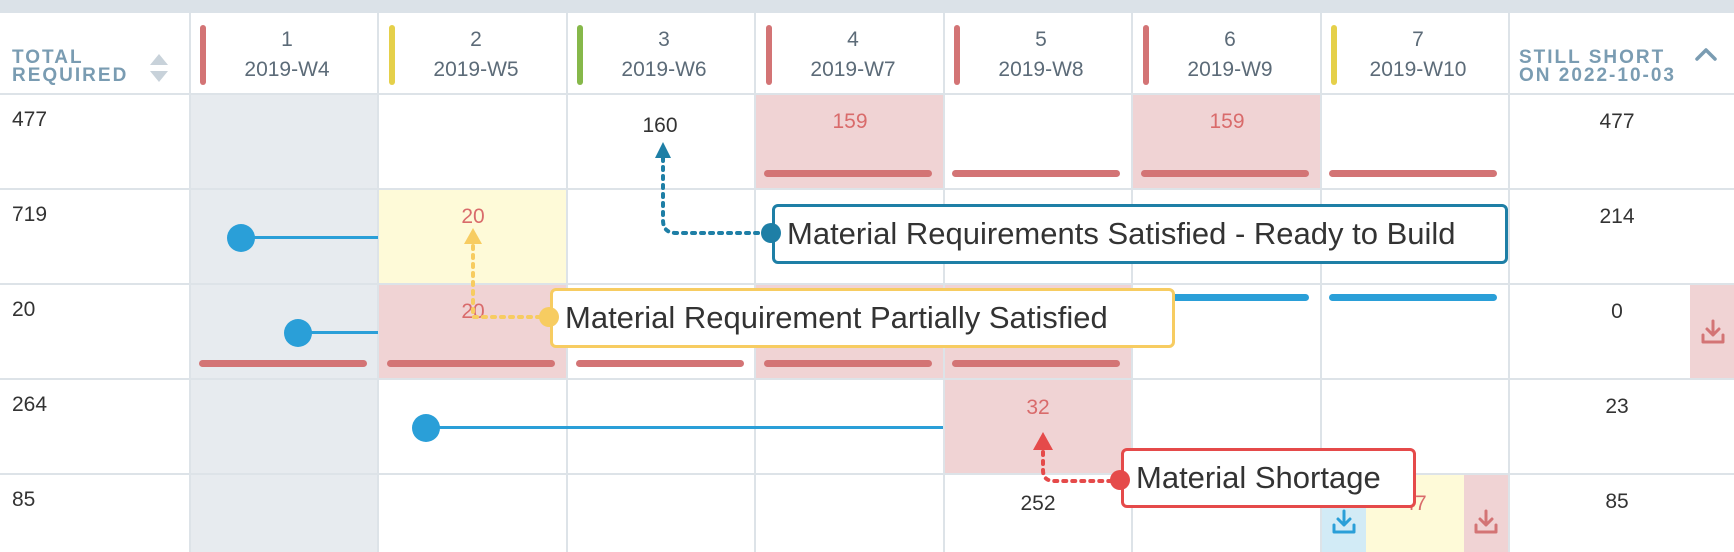 This screenshot has width=1734, height=552. What do you see at coordinates (1418, 69) in the screenshot?
I see `week-label: 2019-W10` at bounding box center [1418, 69].